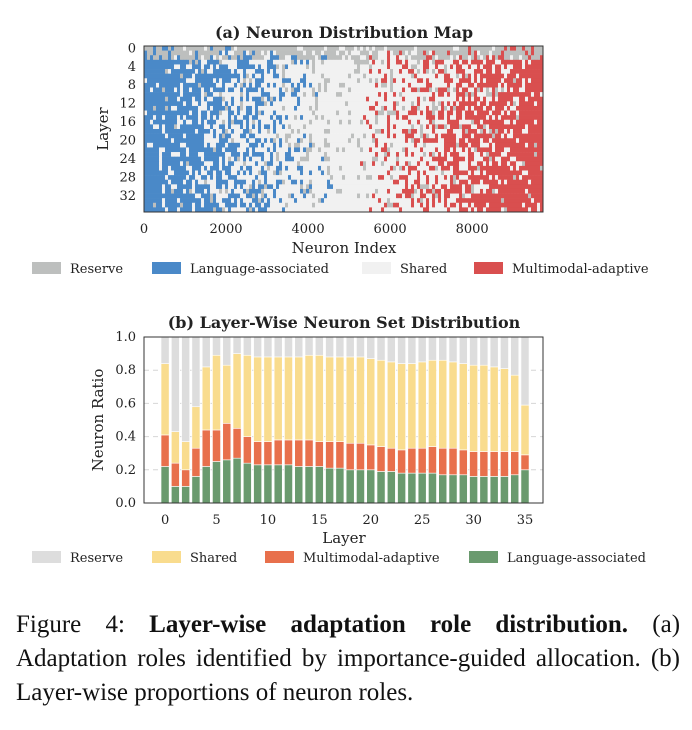 The width and height of the screenshot is (692, 730). I want to click on chart-b-bars, so click(345, 420).